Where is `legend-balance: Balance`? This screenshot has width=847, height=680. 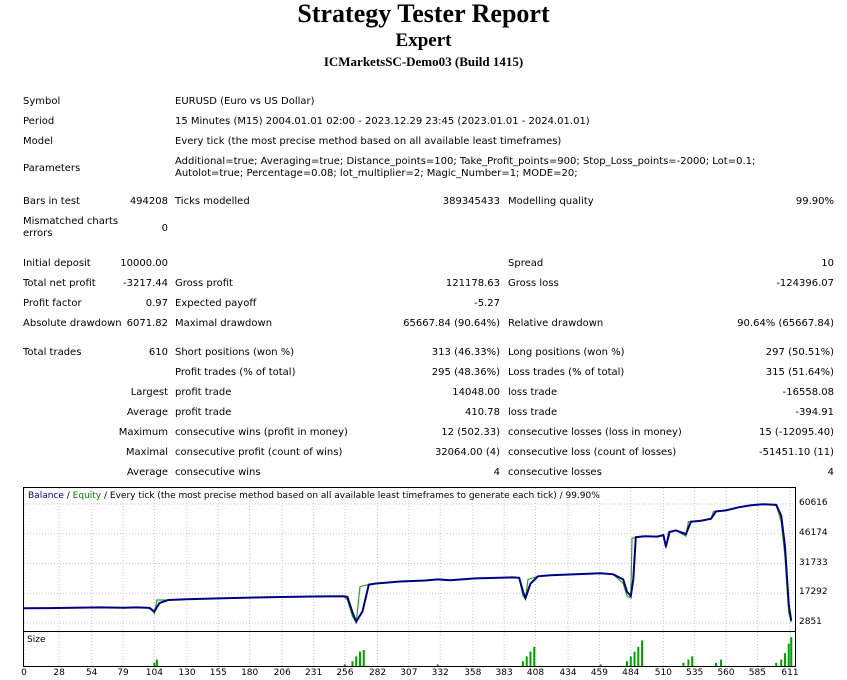
legend-balance: Balance is located at coordinates (46, 496).